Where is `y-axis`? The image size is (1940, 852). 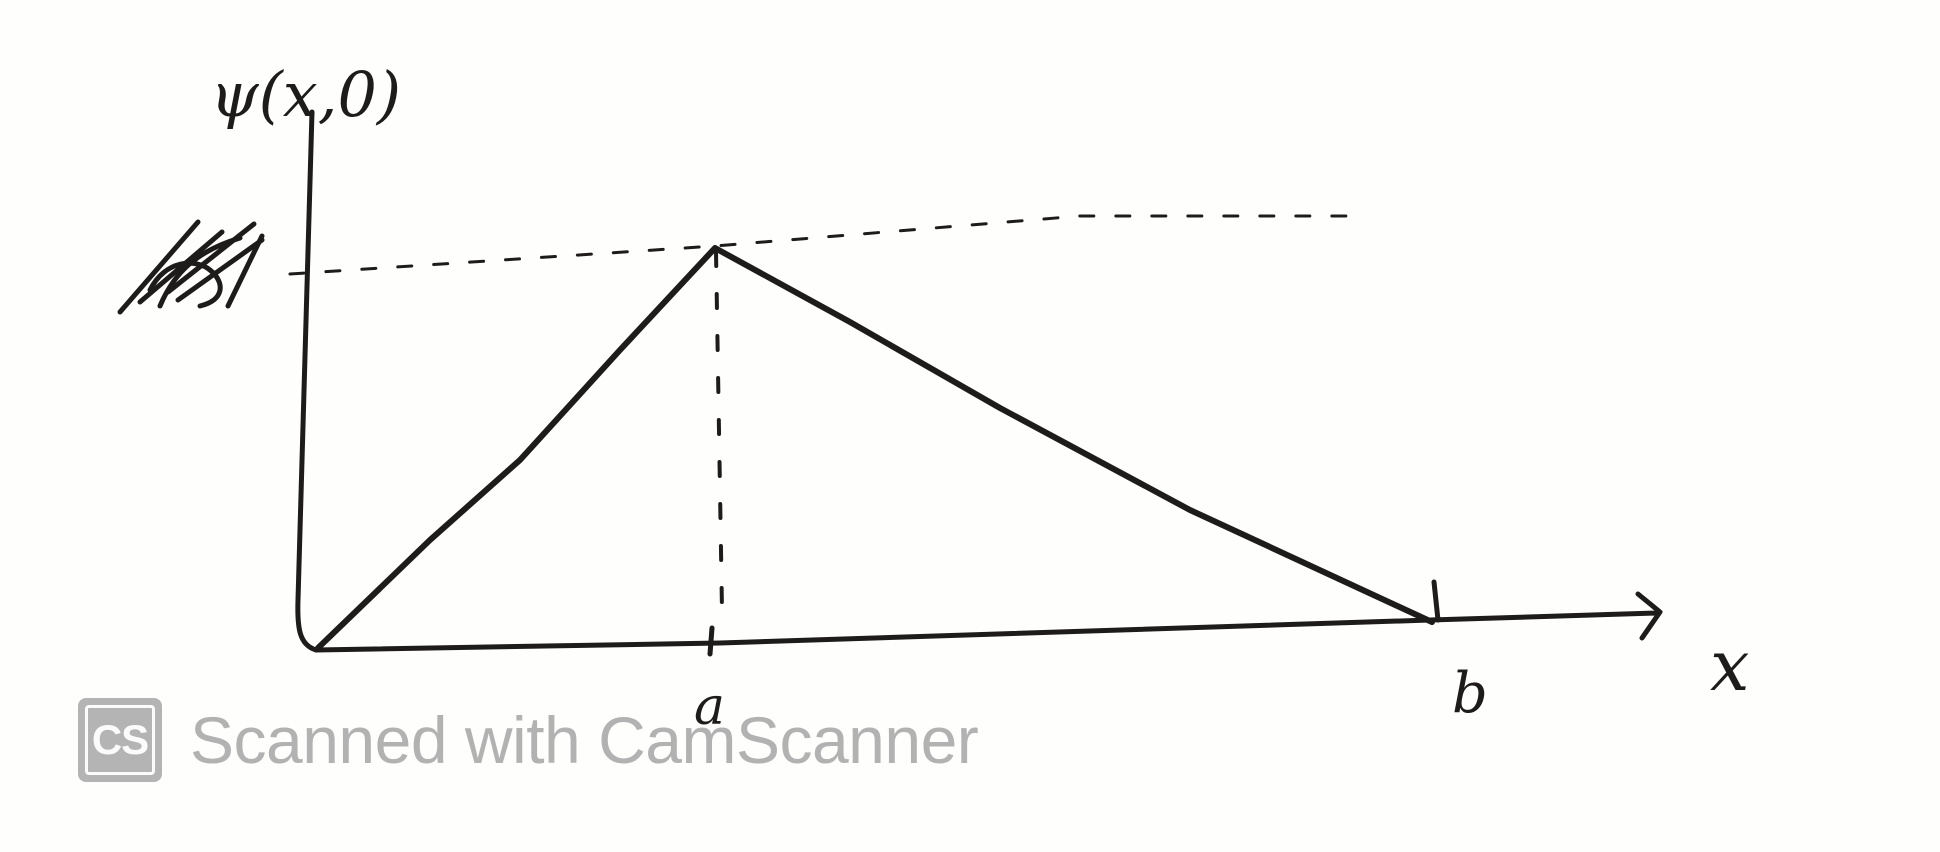
y-axis is located at coordinates (307, 381).